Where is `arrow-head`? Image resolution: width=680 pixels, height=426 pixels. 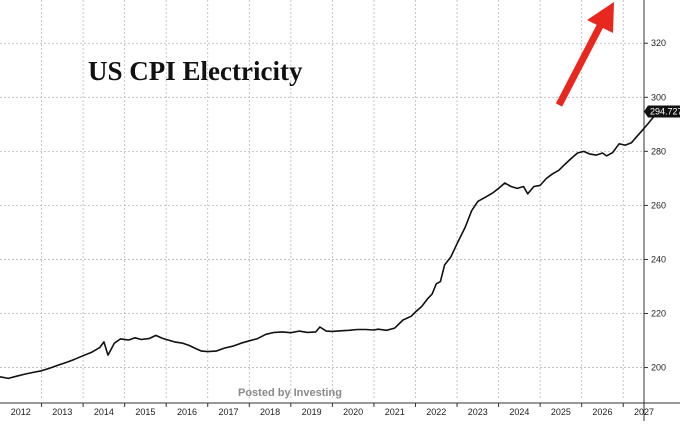
arrow-head is located at coordinates (600, 17).